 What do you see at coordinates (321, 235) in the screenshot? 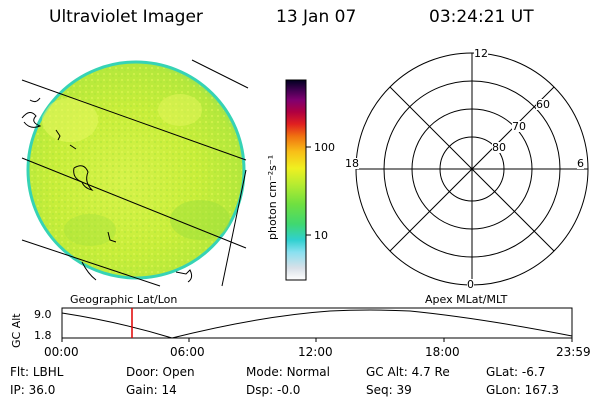
I see `colorbar-tick-10: 10` at bounding box center [321, 235].